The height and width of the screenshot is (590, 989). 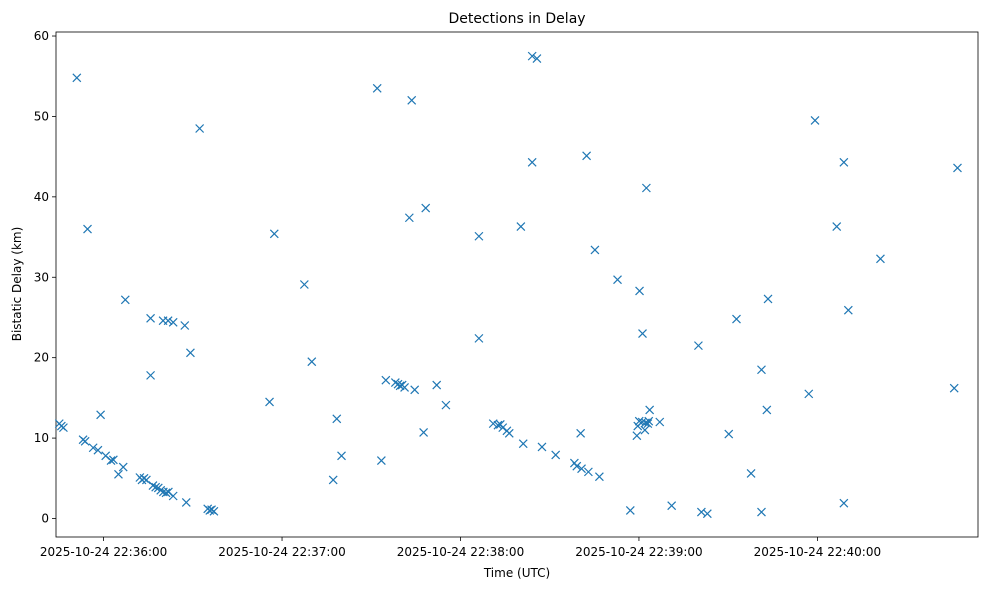 What do you see at coordinates (460, 552) in the screenshot?
I see `x-tick-label: 2025-10-24 22:38:00` at bounding box center [460, 552].